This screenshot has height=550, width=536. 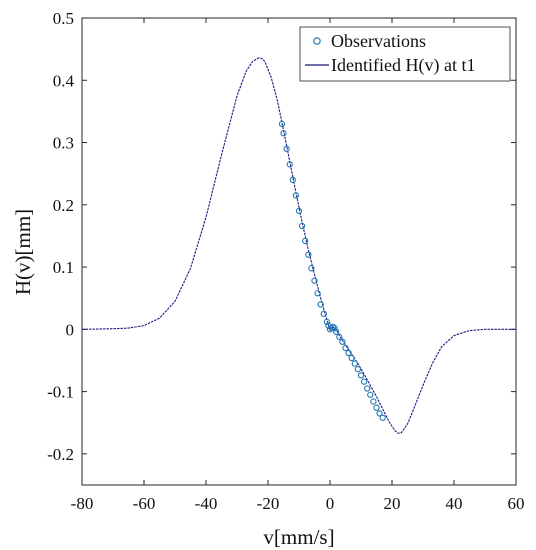 I want to click on x-tick-label: 60, so click(x=516, y=503).